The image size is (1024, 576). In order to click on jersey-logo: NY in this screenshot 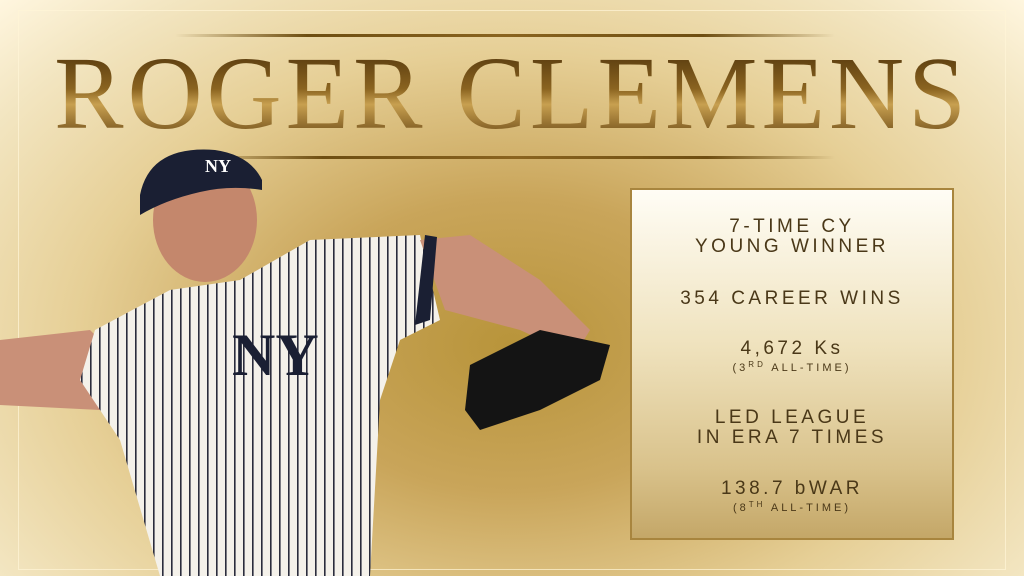, I will do `click(275, 355)`.